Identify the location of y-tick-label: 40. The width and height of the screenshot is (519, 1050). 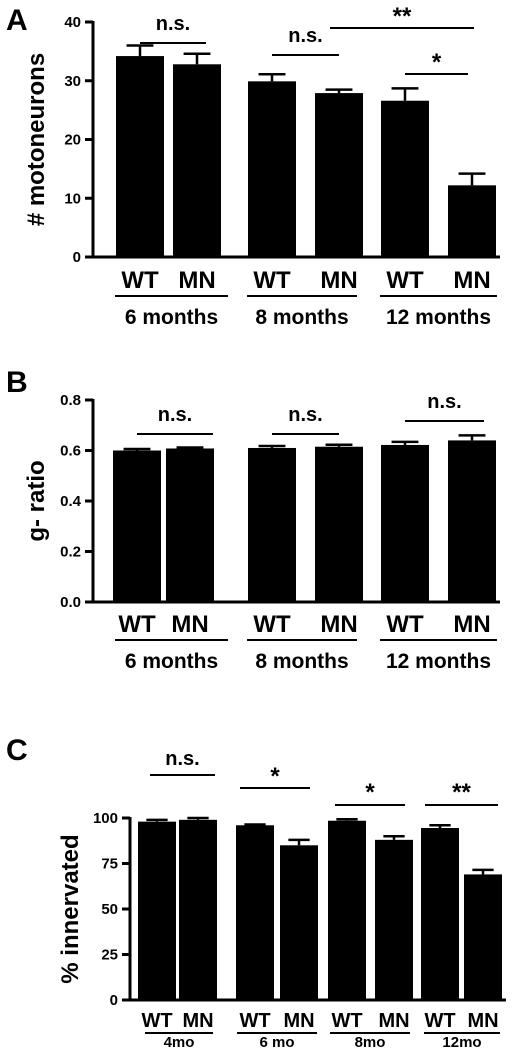
(72, 22).